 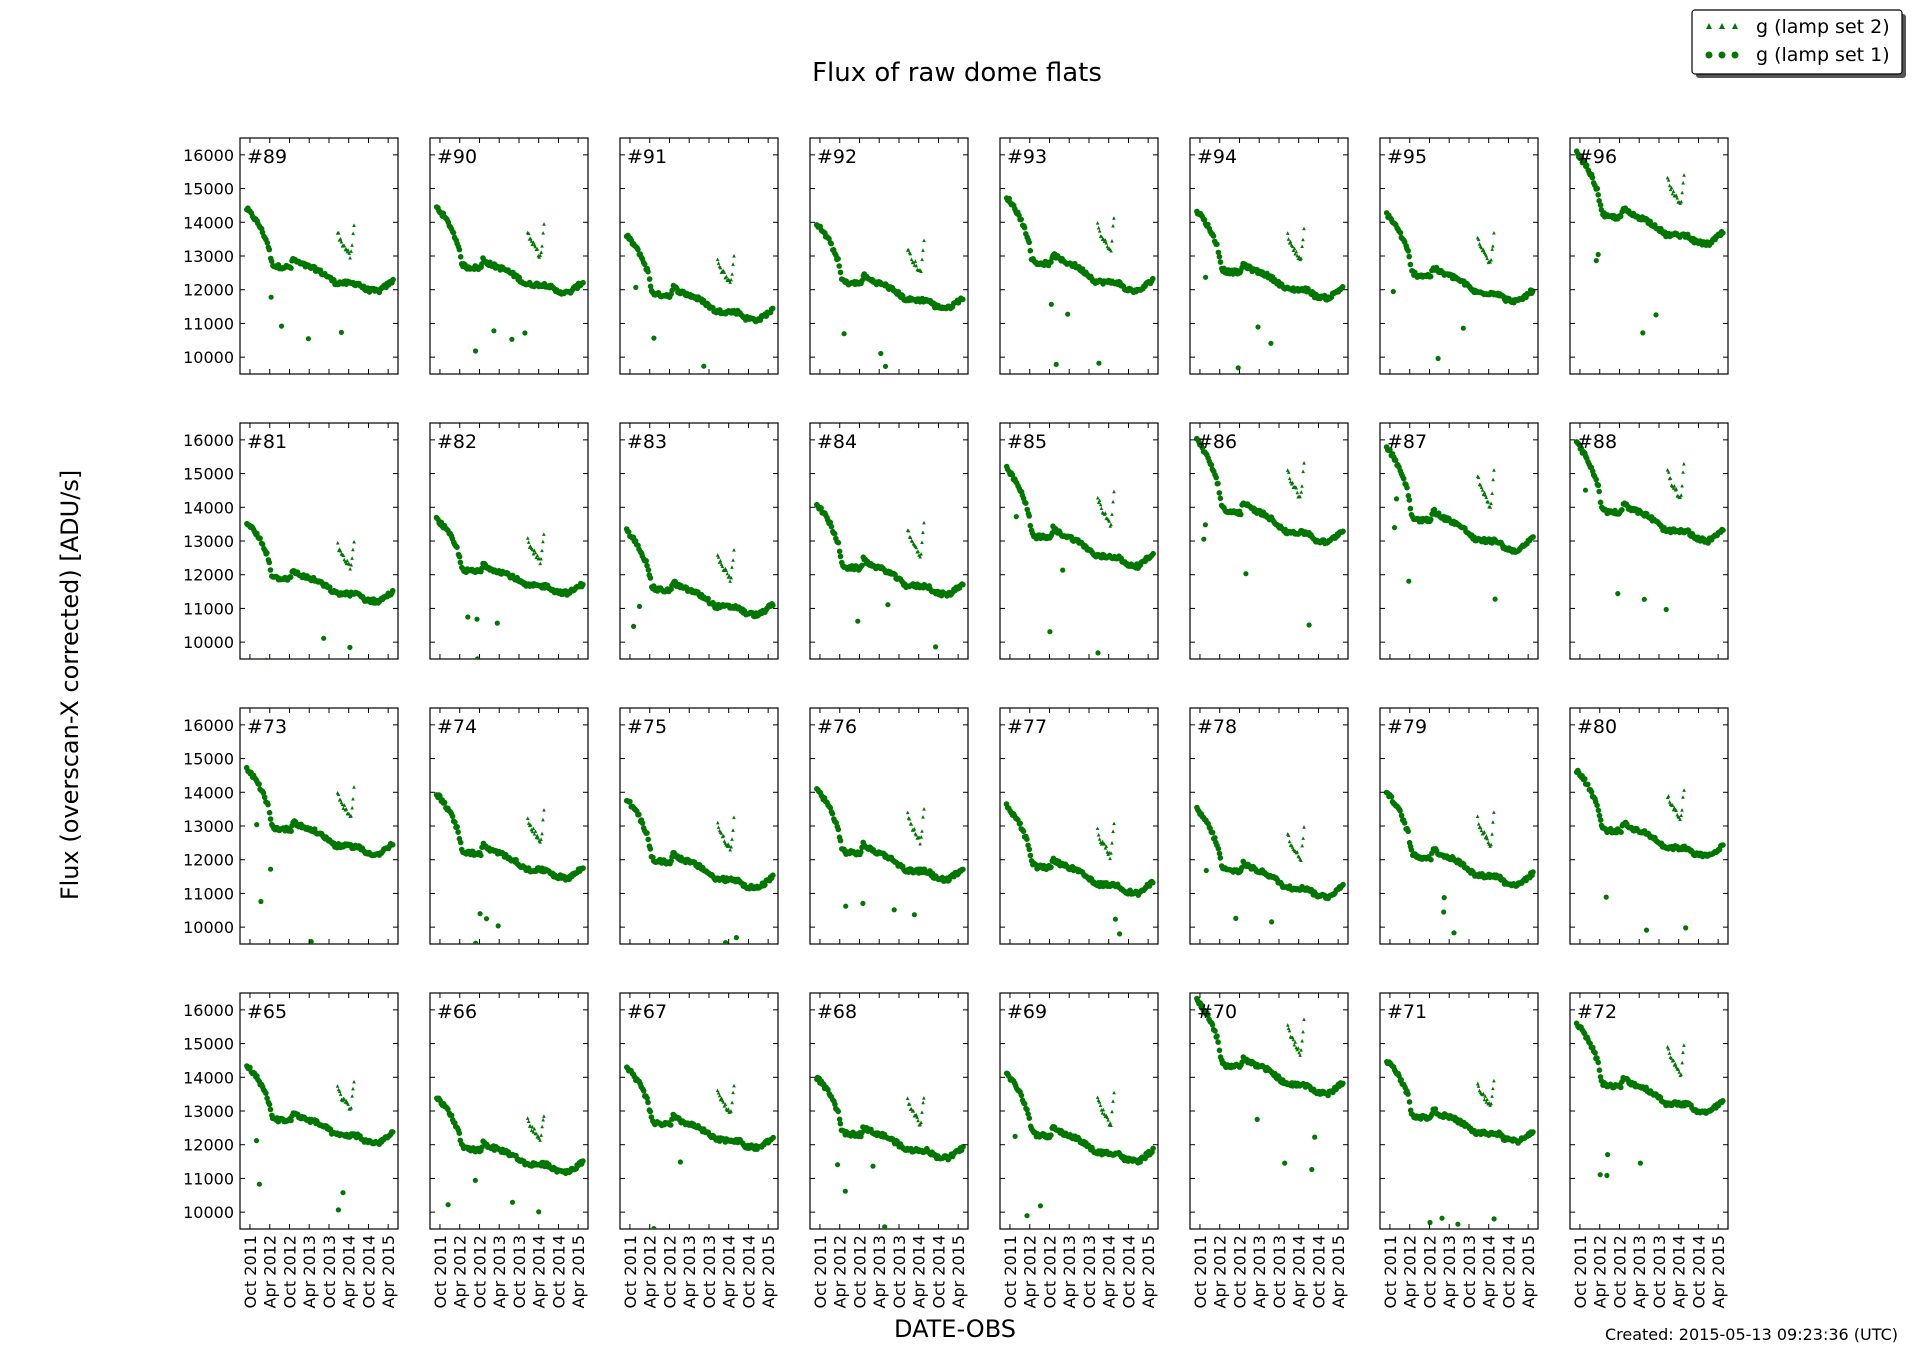 I want to click on subplot-label: #95, so click(x=1407, y=157).